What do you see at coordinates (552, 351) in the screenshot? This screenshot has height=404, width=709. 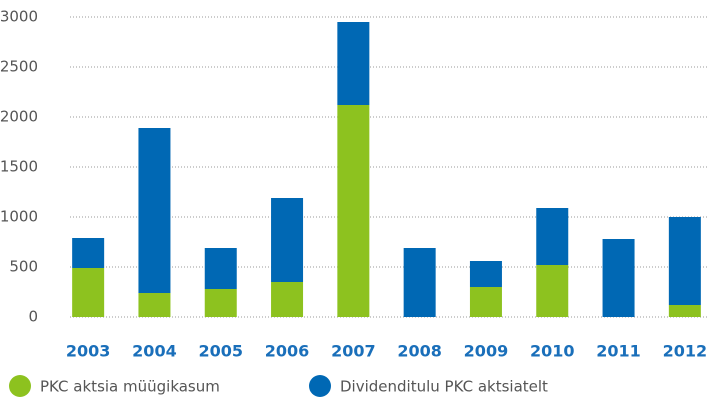 I see `x-tick-label: 2010` at bounding box center [552, 351].